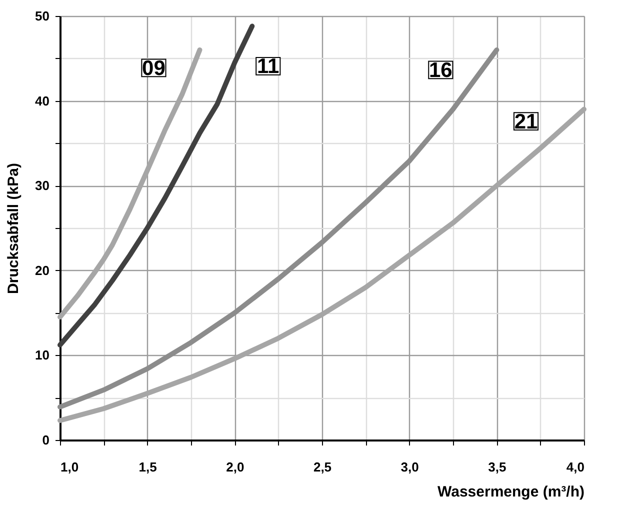 The height and width of the screenshot is (525, 623). Describe the element at coordinates (511, 492) in the screenshot. I see `x-axis-title: Wassermenge (m³/h)` at that location.